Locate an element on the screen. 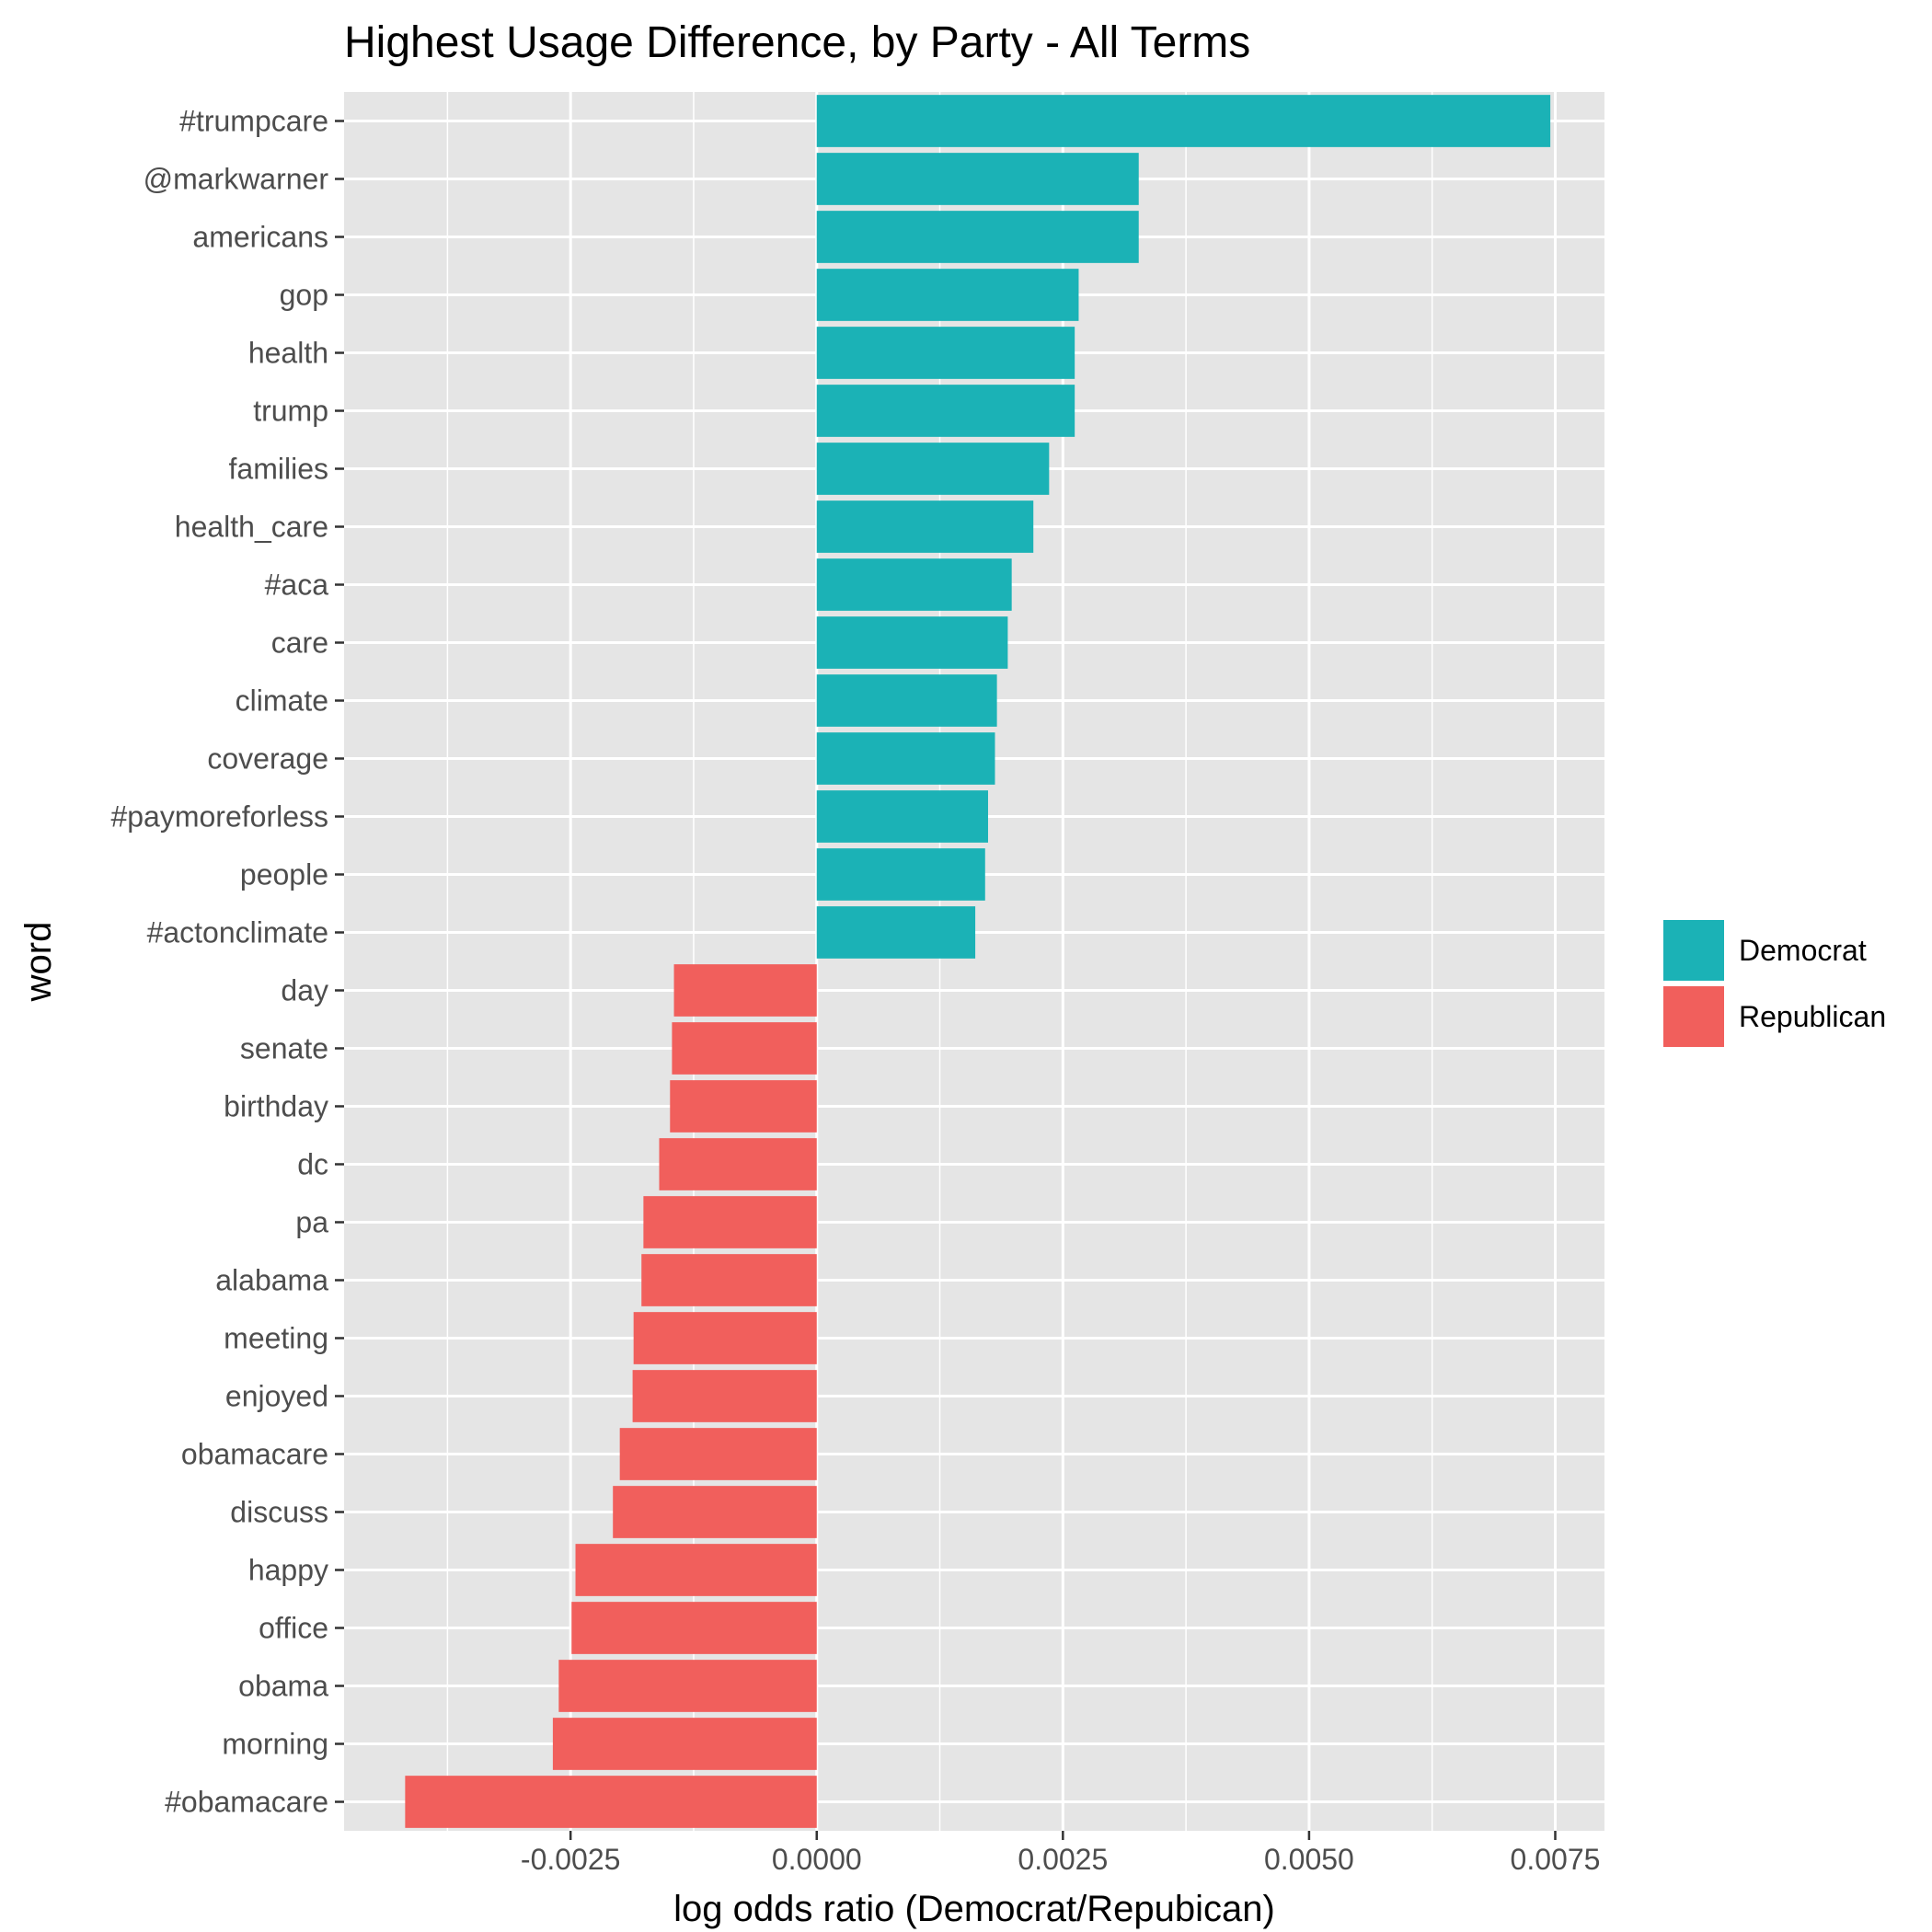  bar-happy is located at coordinates (696, 1570).